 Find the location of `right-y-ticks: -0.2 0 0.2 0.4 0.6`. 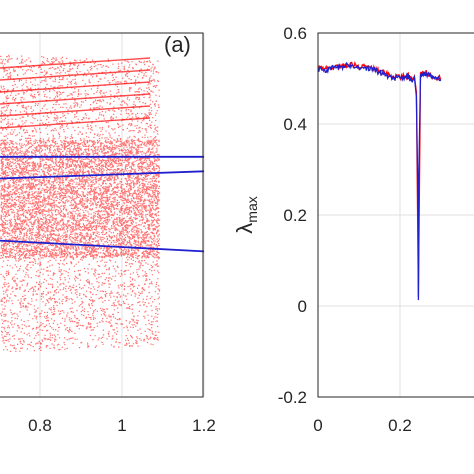

right-y-ticks: -0.2 0 0.2 0.4 0.6 is located at coordinates (292, 215).